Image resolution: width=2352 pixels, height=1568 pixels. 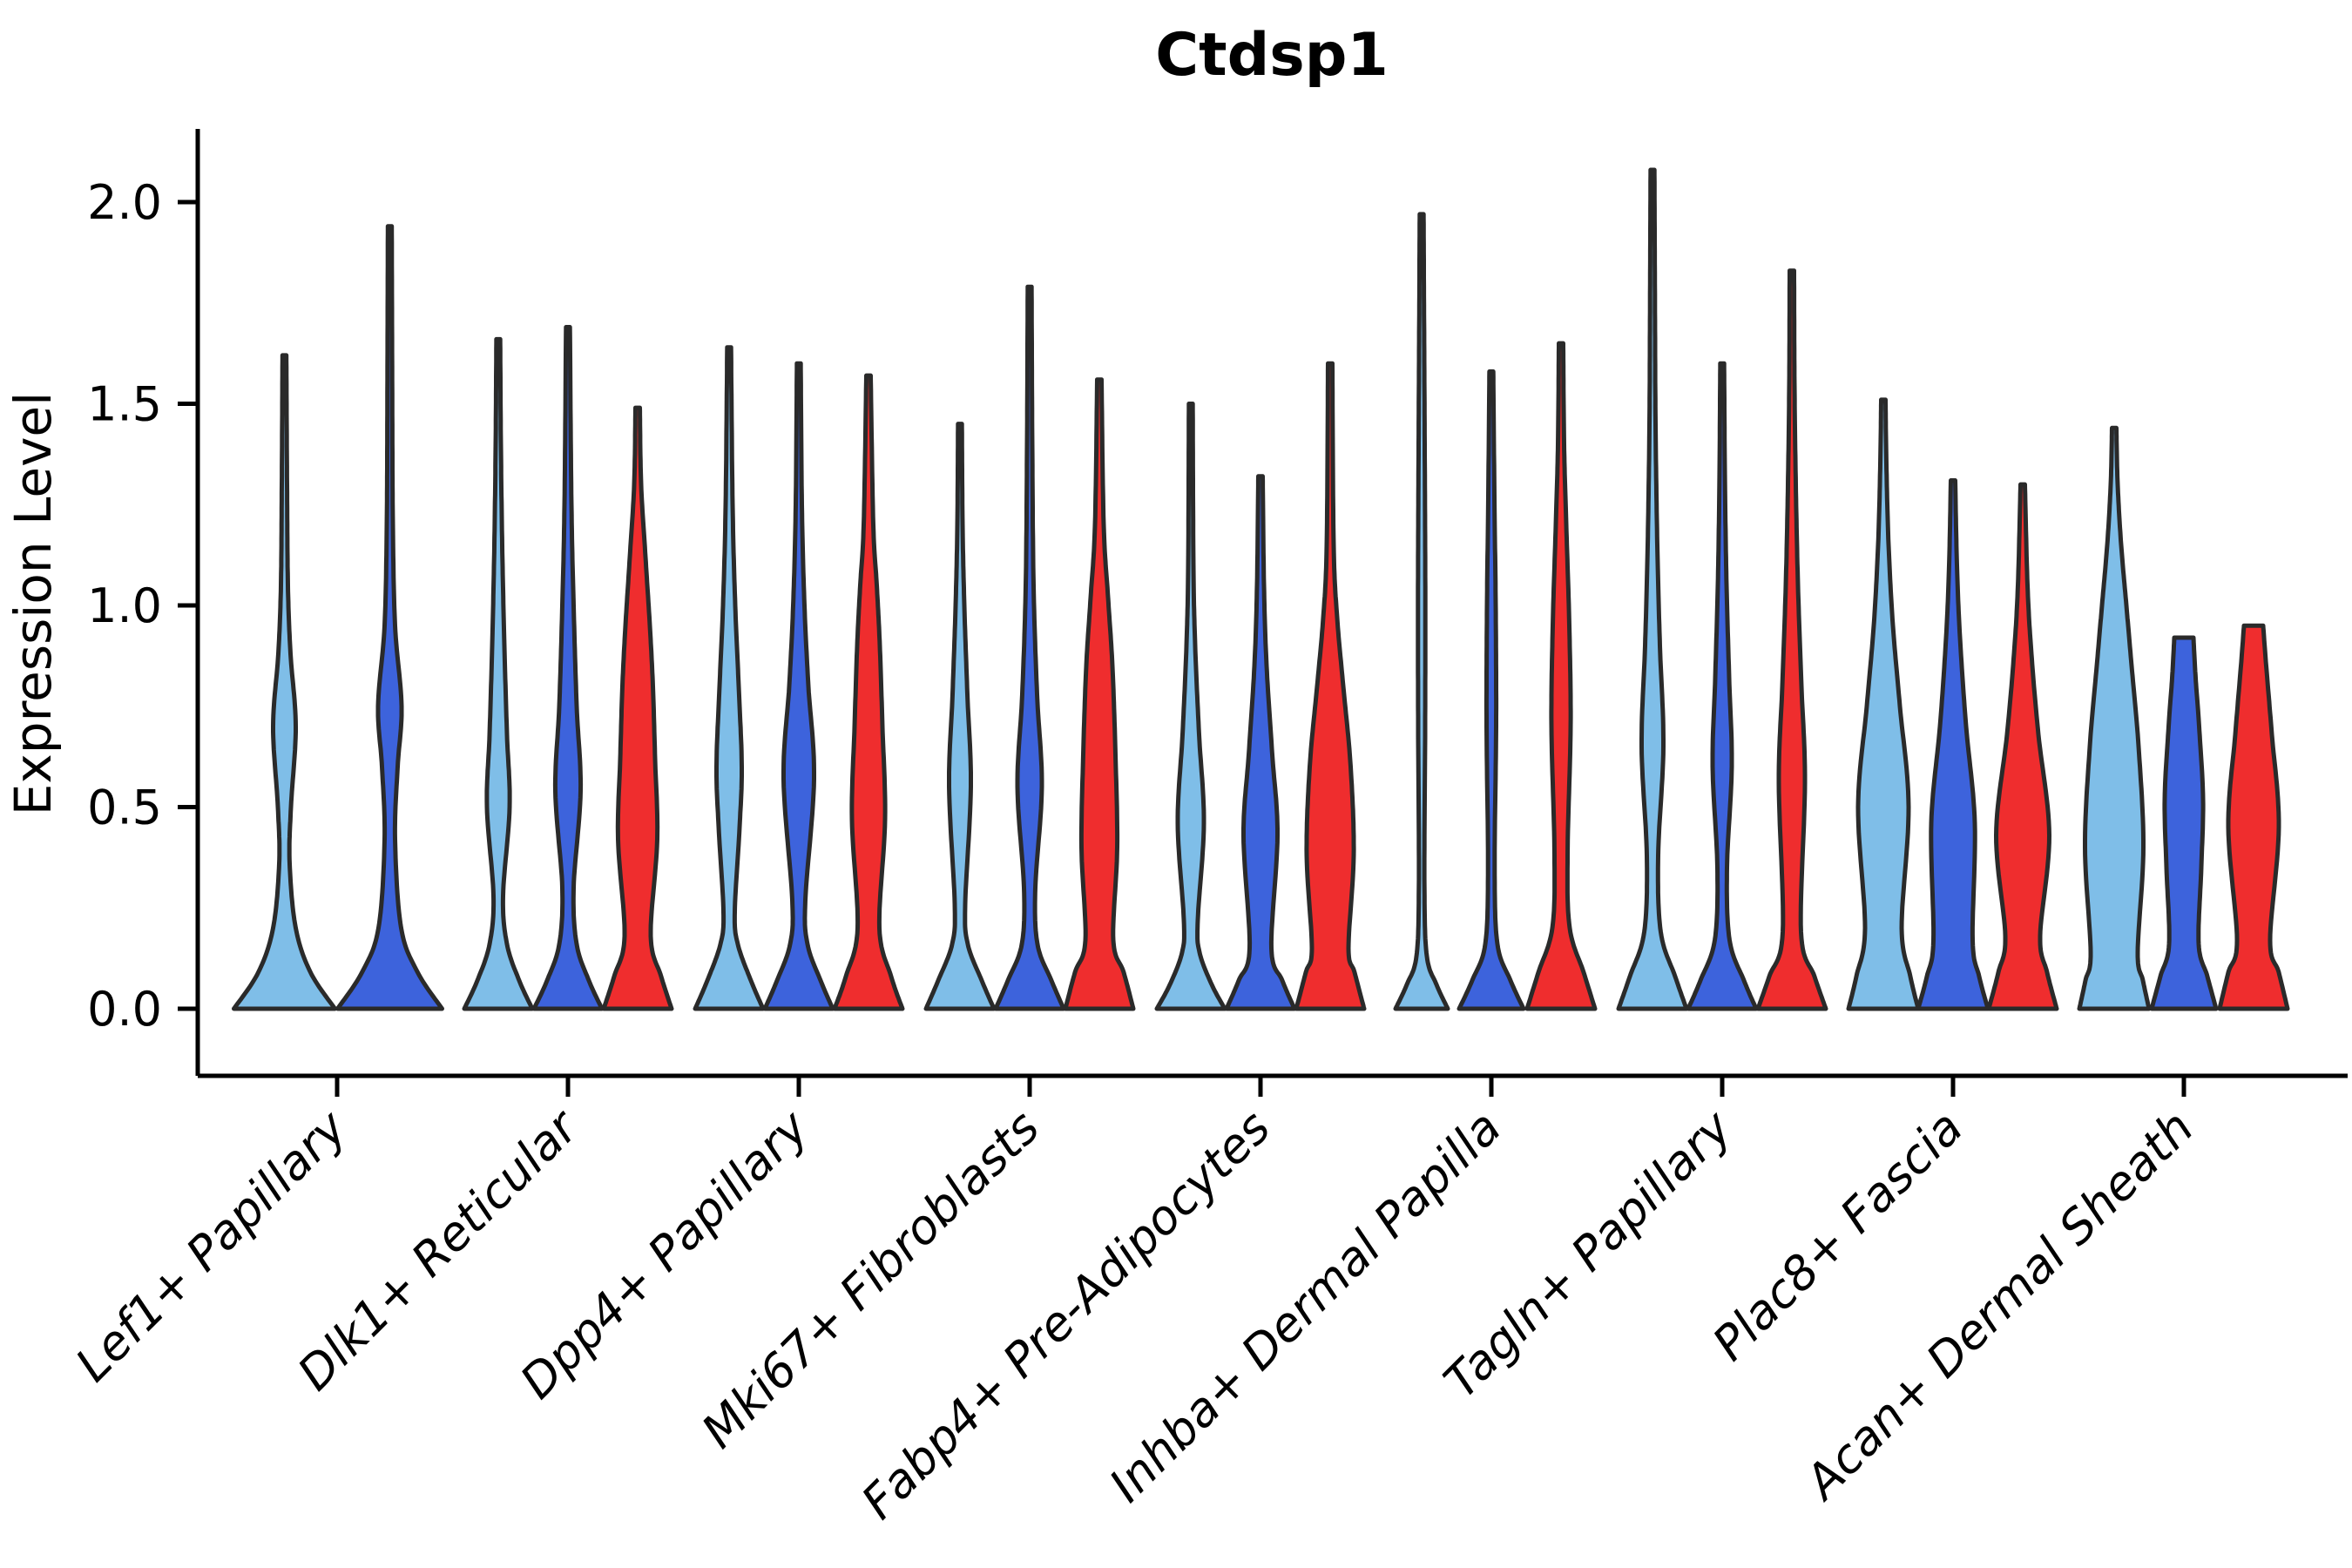 What do you see at coordinates (2184, 823) in the screenshot?
I see `violin-8-royal_blue` at bounding box center [2184, 823].